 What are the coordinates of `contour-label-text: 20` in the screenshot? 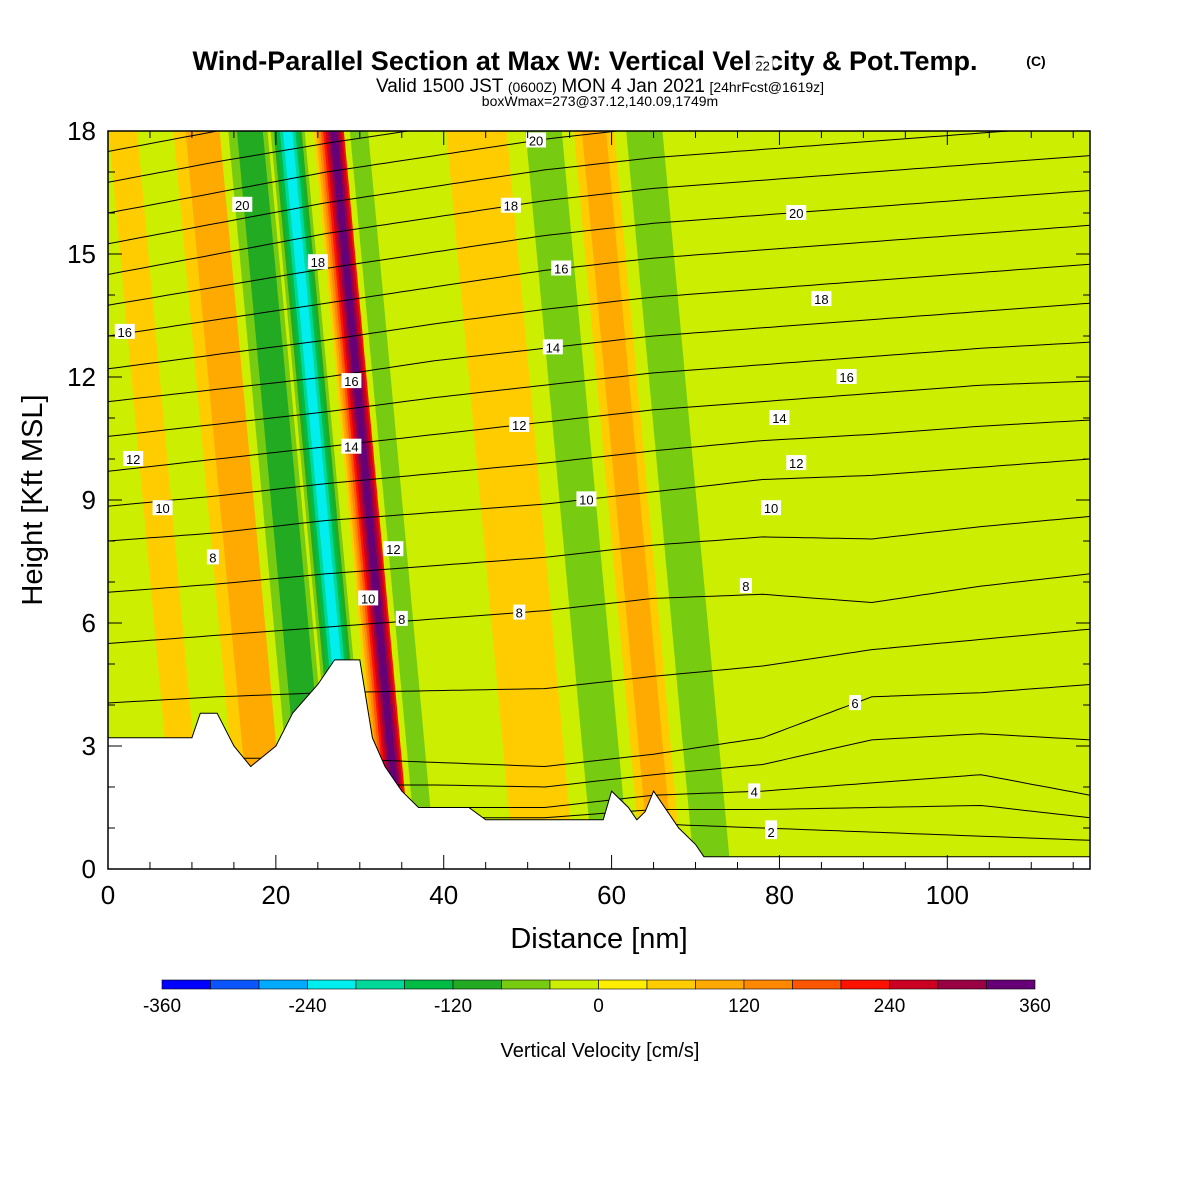 It's located at (796, 213).